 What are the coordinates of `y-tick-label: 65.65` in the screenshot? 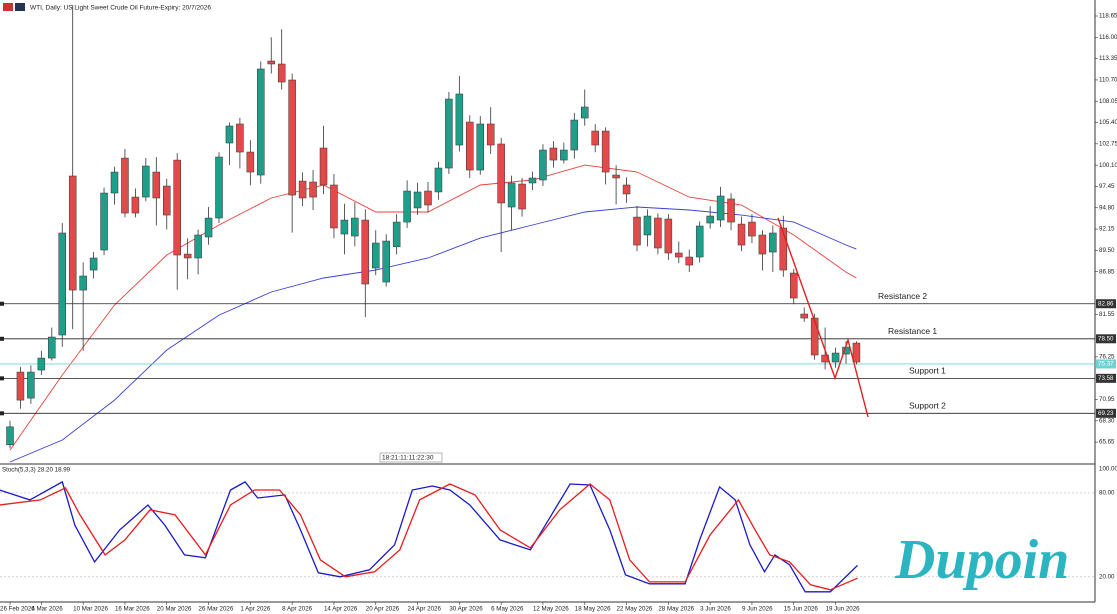 It's located at (1107, 442).